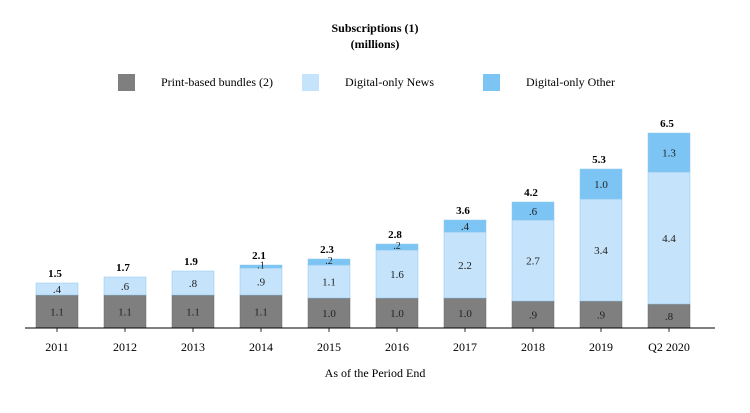  I want to click on bar-segment-2012-s1, so click(125, 286).